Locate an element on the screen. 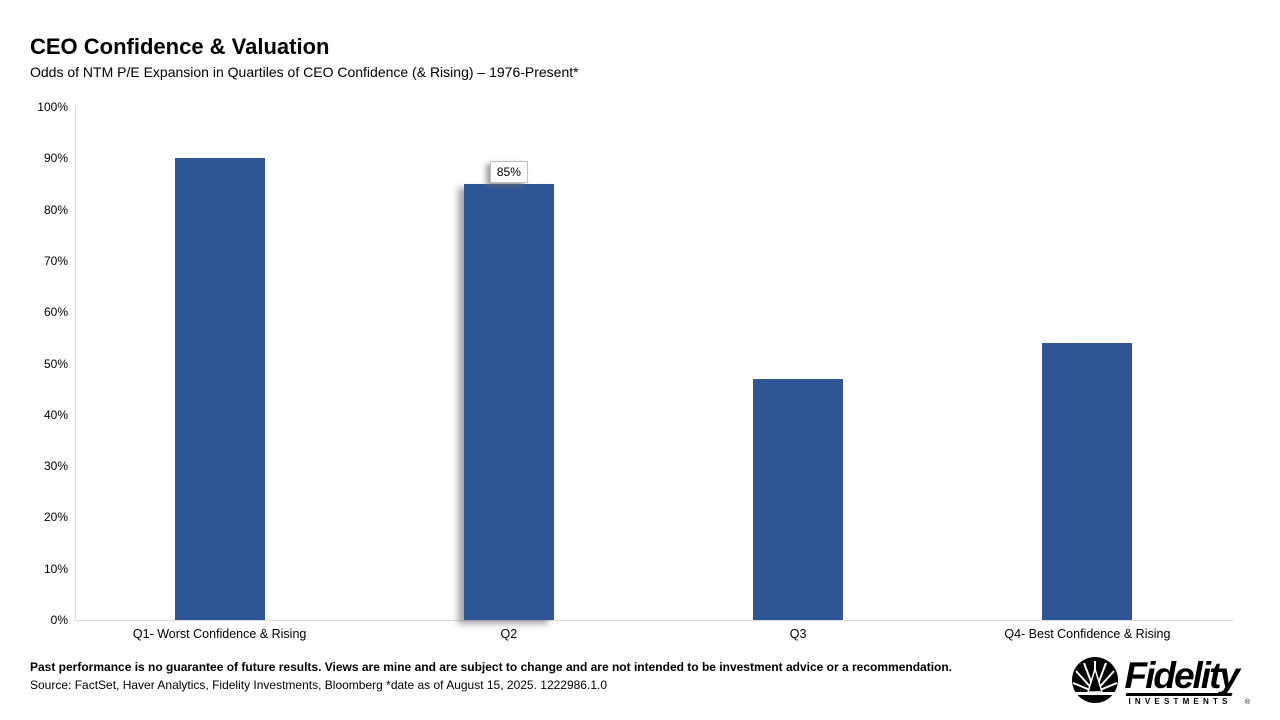 The image size is (1280, 720). x-axis-category-label: Q3 is located at coordinates (798, 634).